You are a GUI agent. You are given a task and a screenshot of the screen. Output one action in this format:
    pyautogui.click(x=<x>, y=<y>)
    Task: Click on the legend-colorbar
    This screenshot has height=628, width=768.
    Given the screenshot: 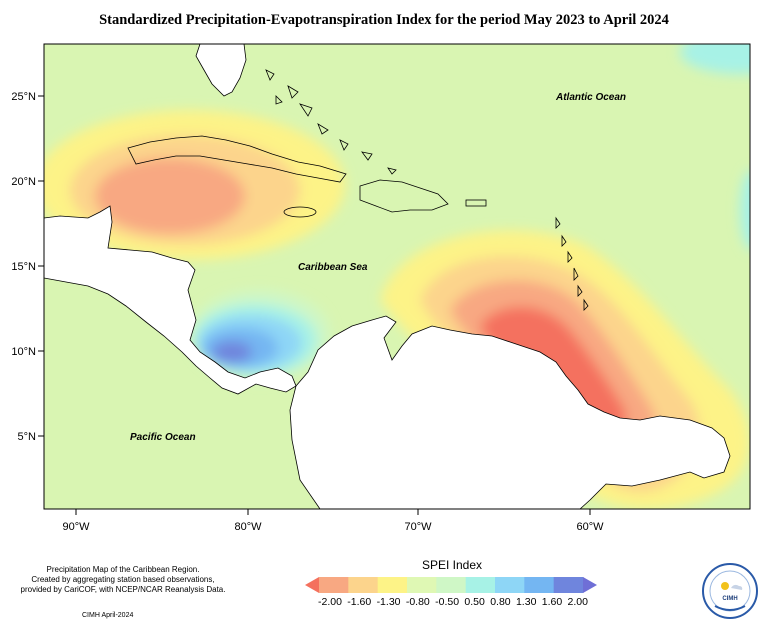 What is the action you would take?
    pyautogui.click(x=451, y=585)
    